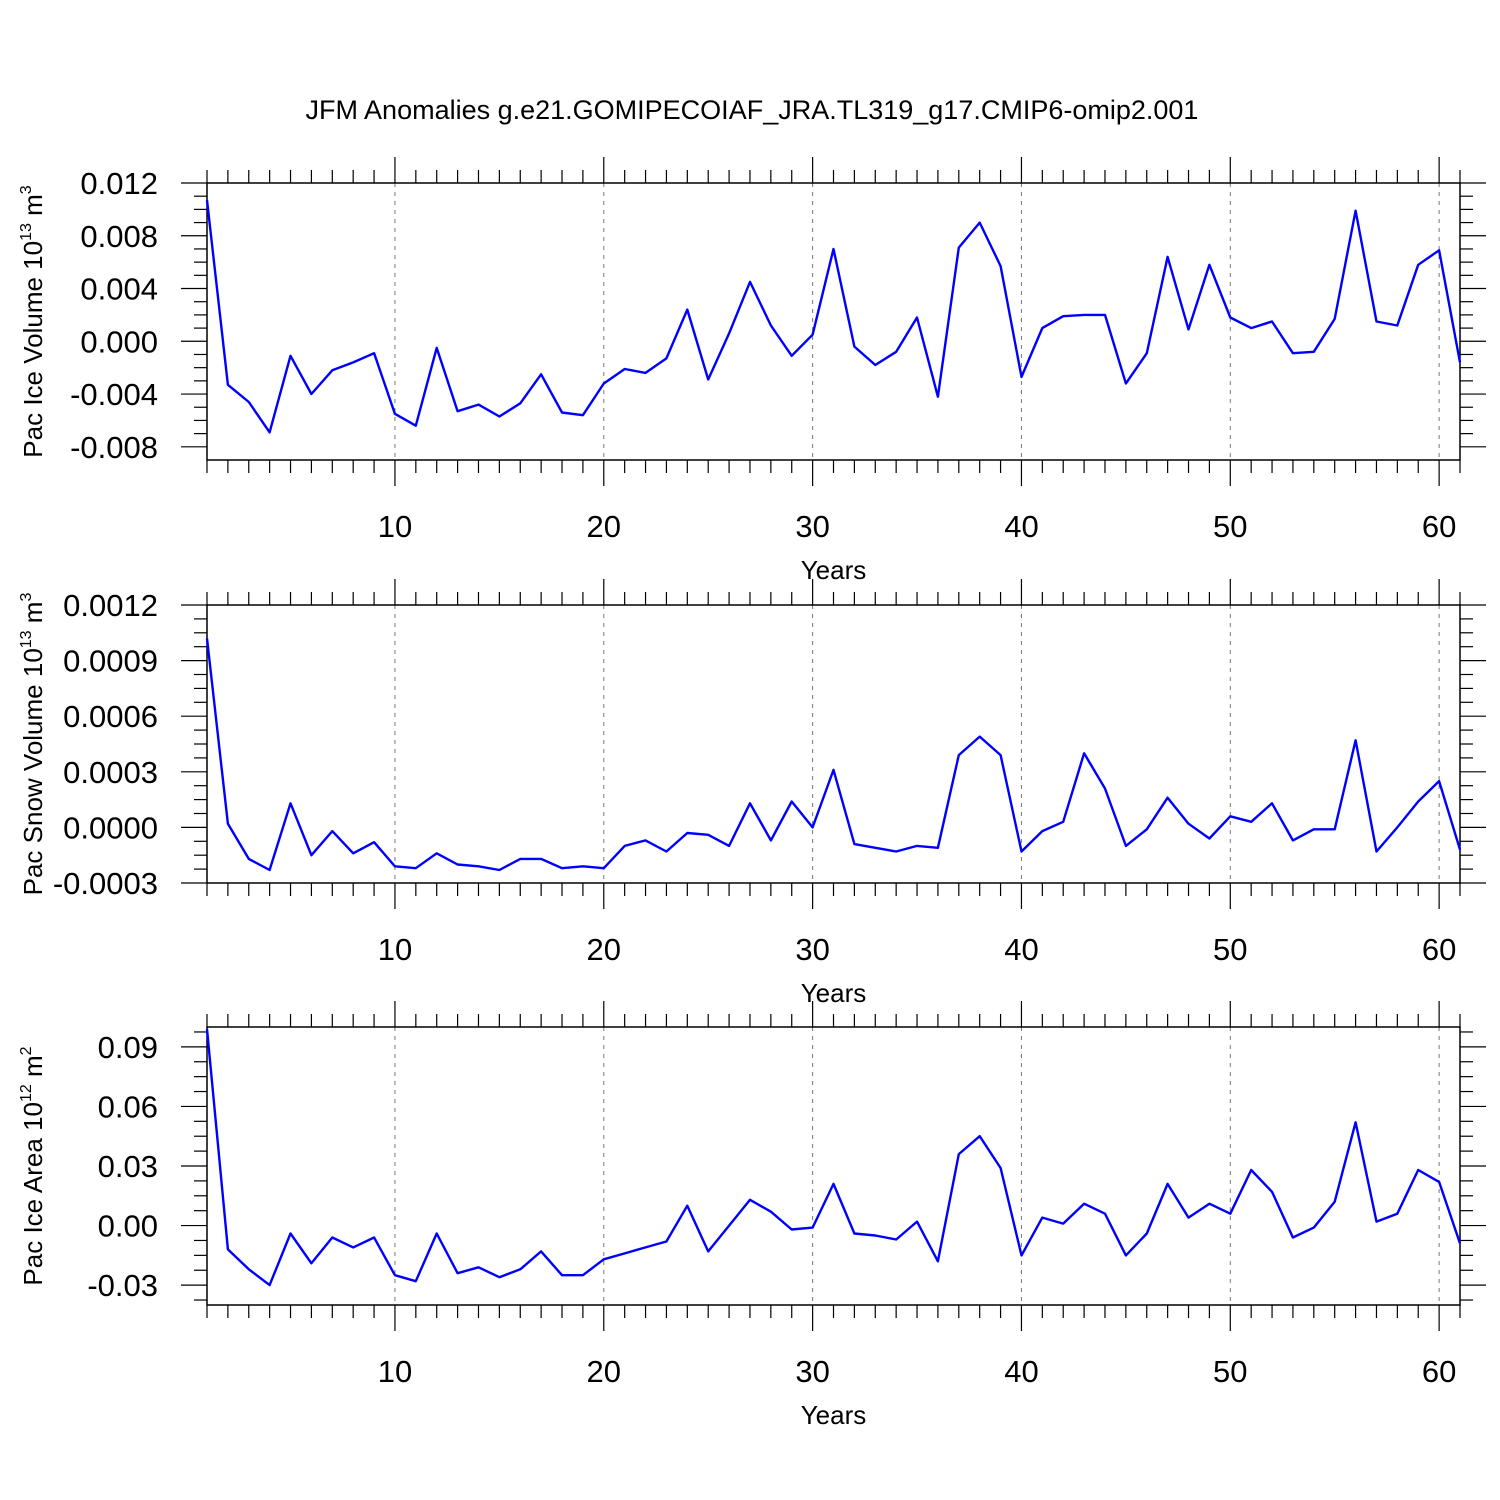 This screenshot has width=1500, height=1500. I want to click on y-tick-label: 0.012, so click(119, 183).